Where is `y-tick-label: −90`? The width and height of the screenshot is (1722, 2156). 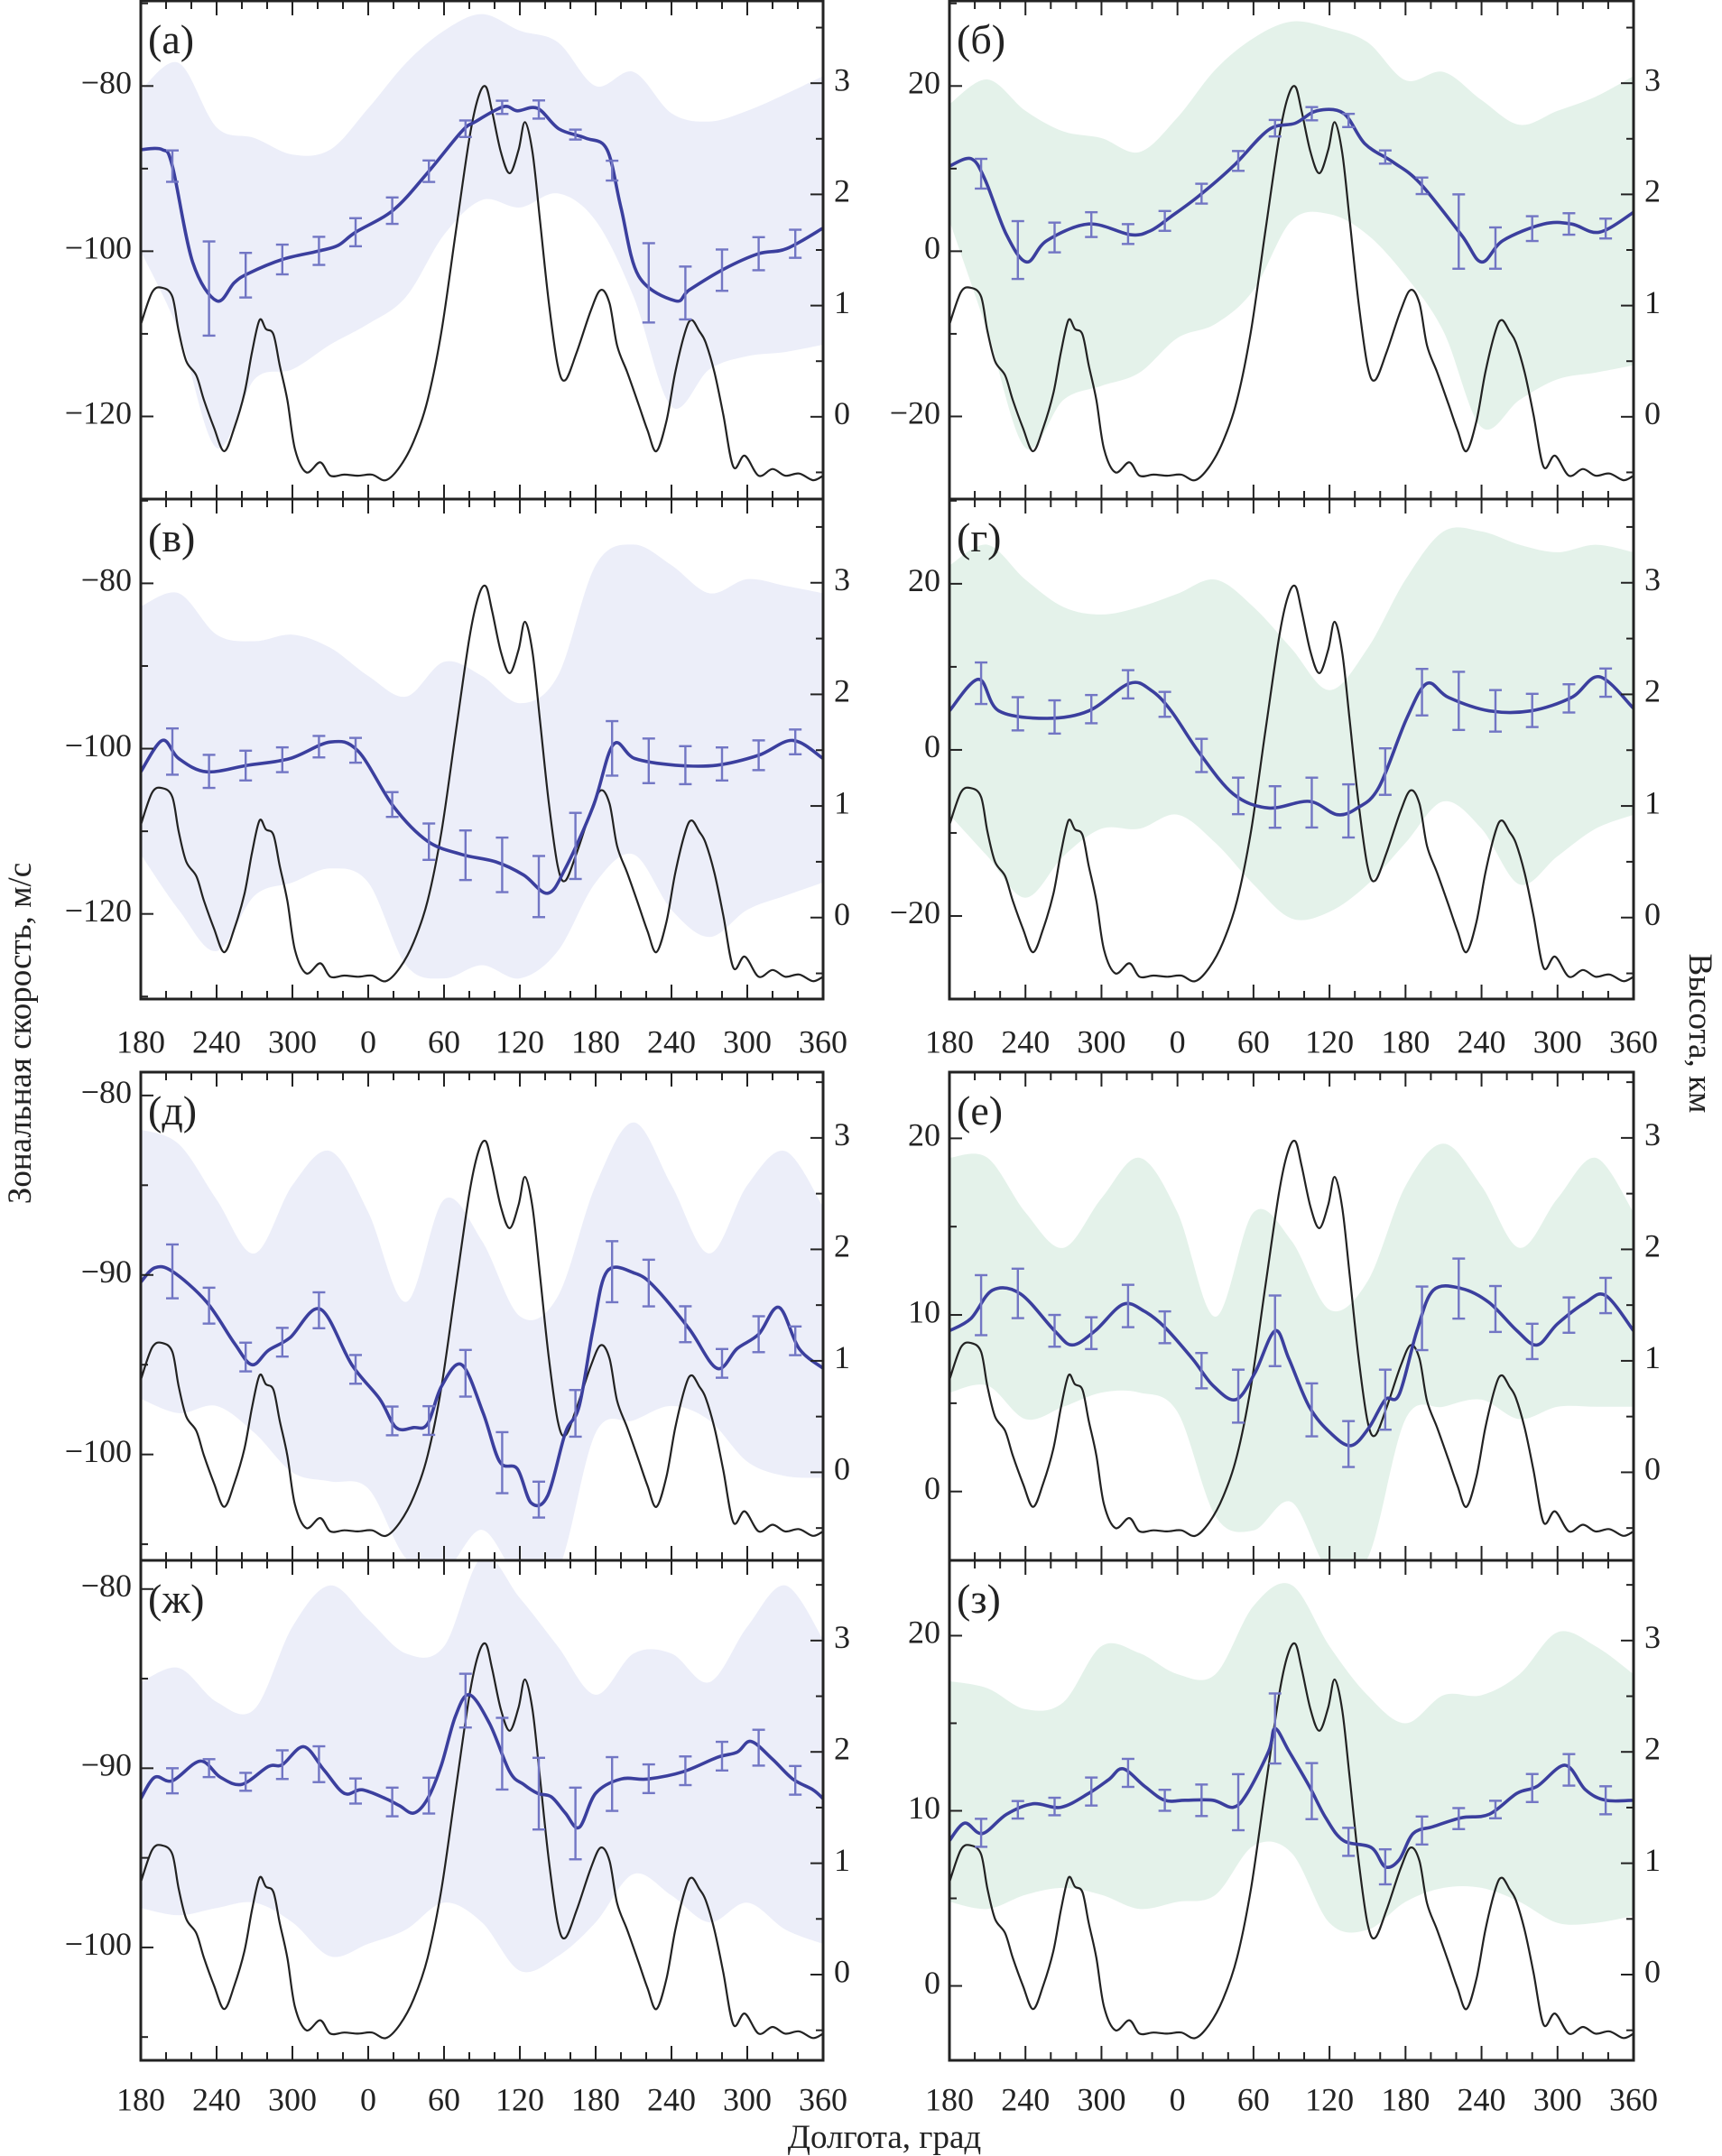
y-tick-label: −90 is located at coordinates (106, 1765).